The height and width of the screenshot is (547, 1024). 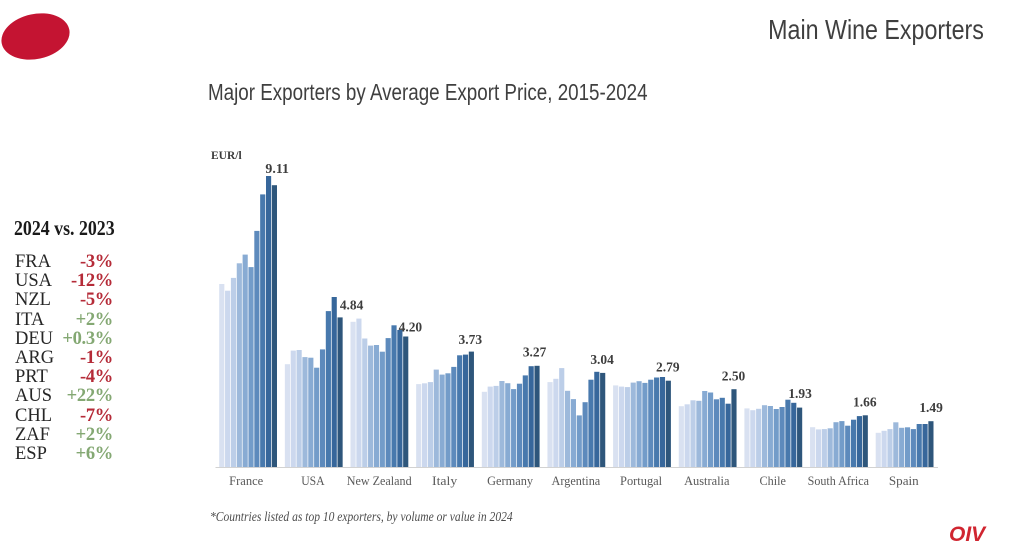 What do you see at coordinates (535, 352) in the screenshot?
I see `svg-text: 3.27` at bounding box center [535, 352].